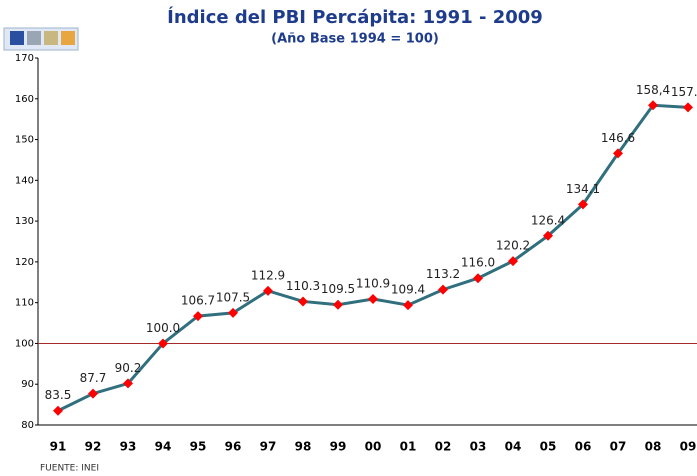 The image size is (697, 476). What do you see at coordinates (128, 368) in the screenshot?
I see `data-label: 90.2` at bounding box center [128, 368].